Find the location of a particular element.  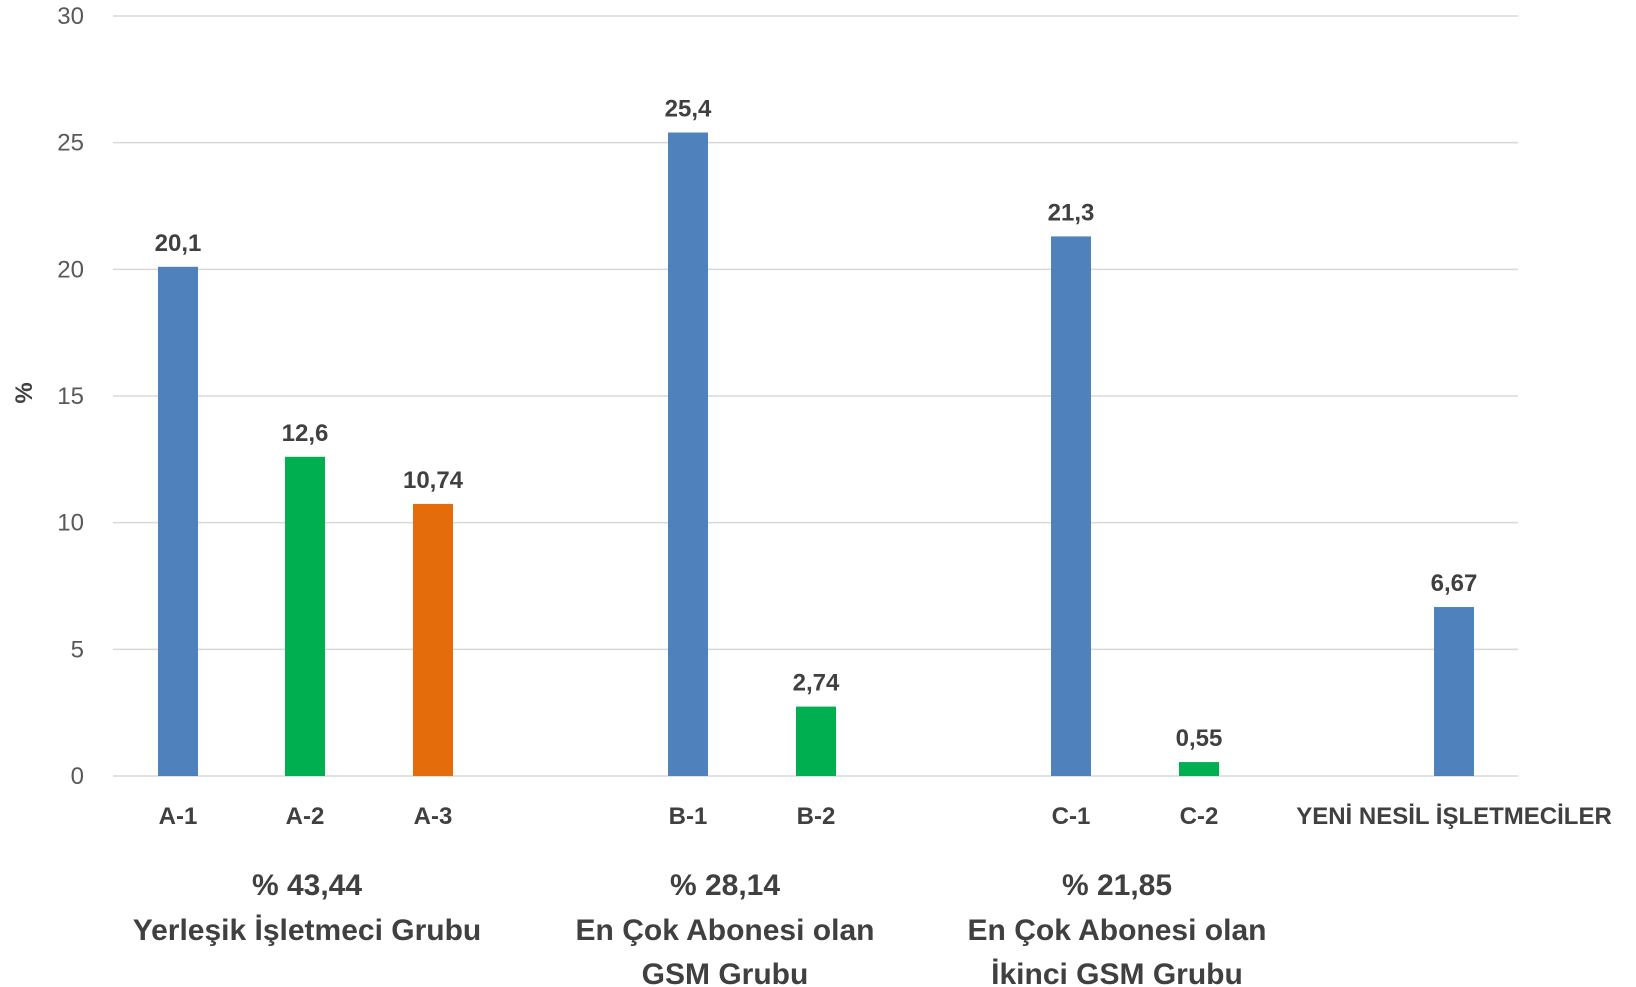

y-tick-label: 30 is located at coordinates (70, 16).